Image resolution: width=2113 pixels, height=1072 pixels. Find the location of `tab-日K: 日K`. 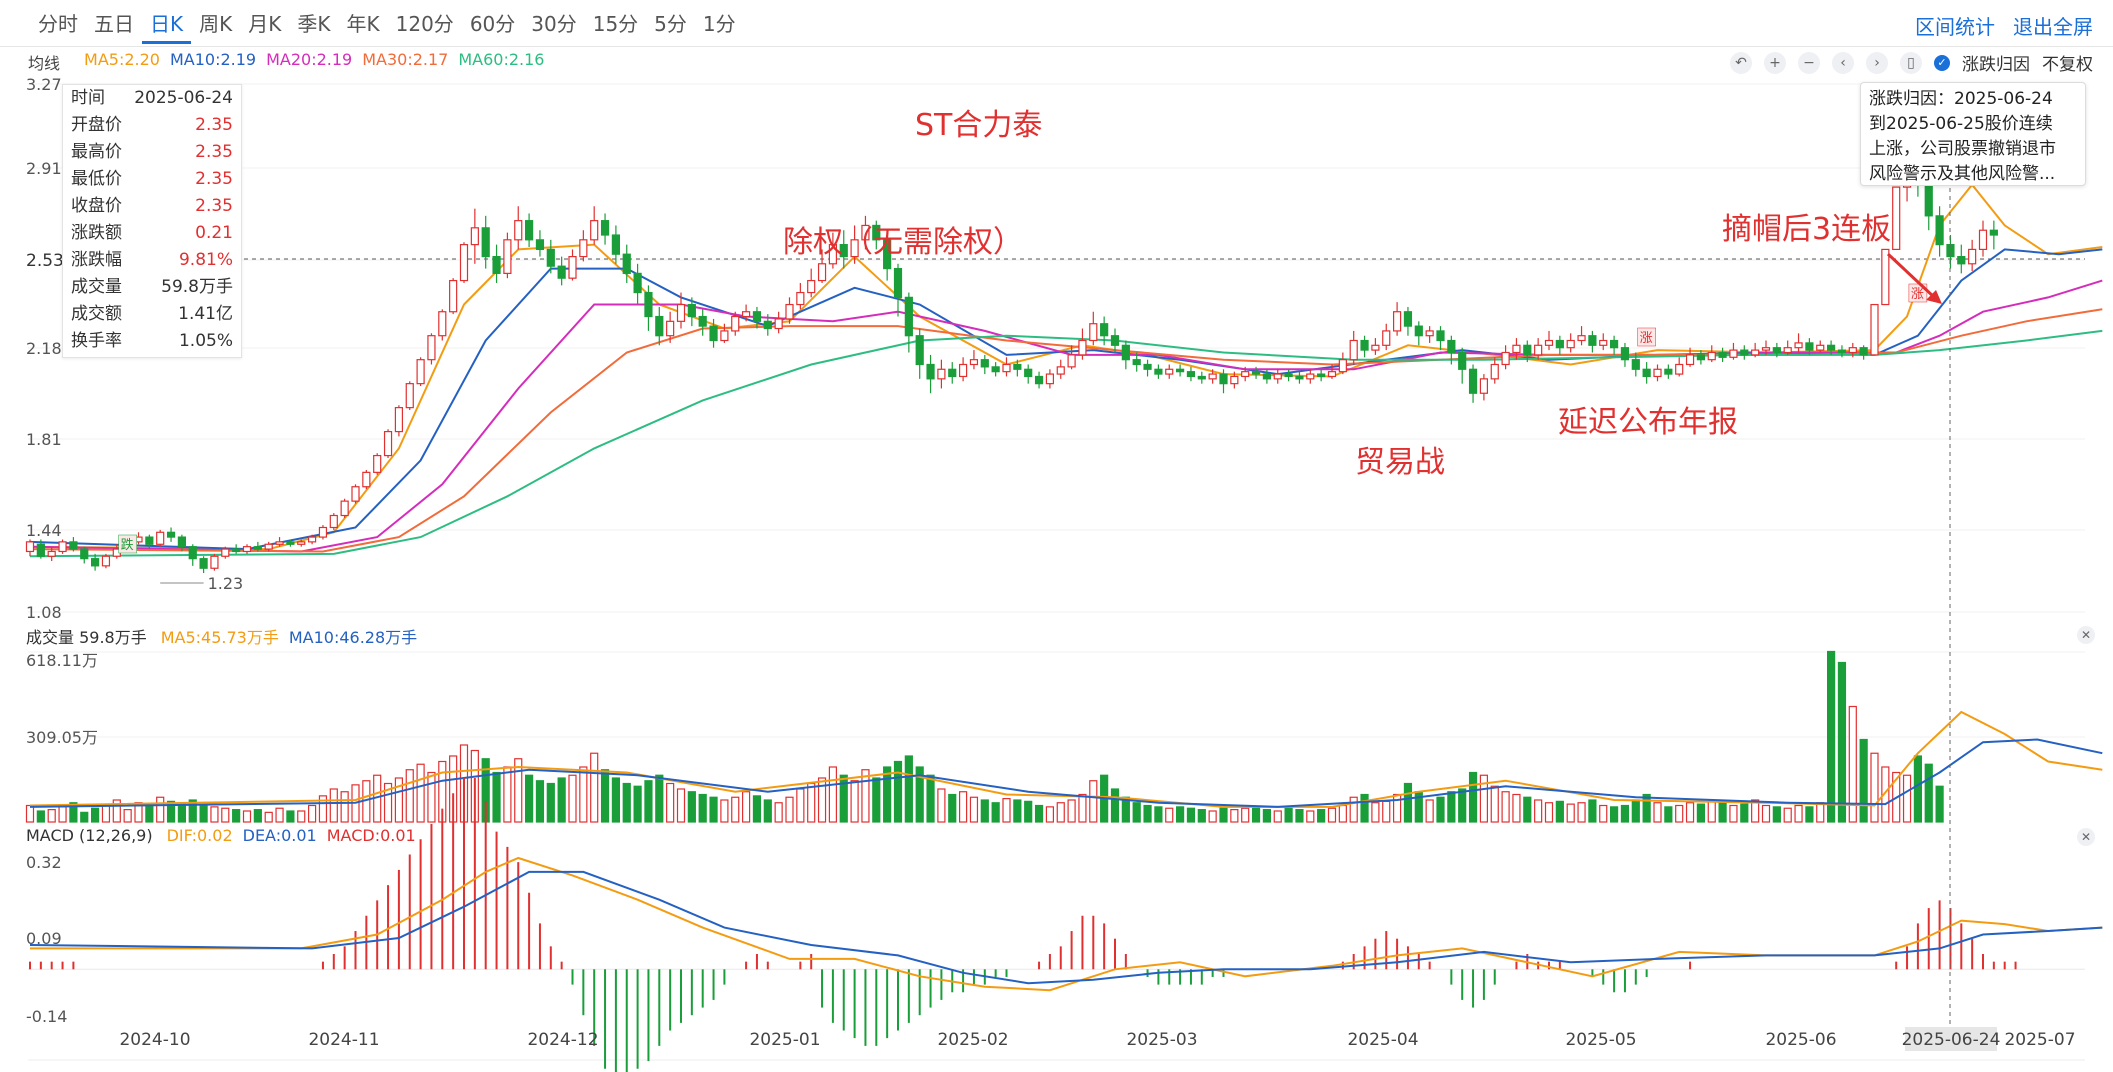

tab-日K: 日K is located at coordinates (167, 26).